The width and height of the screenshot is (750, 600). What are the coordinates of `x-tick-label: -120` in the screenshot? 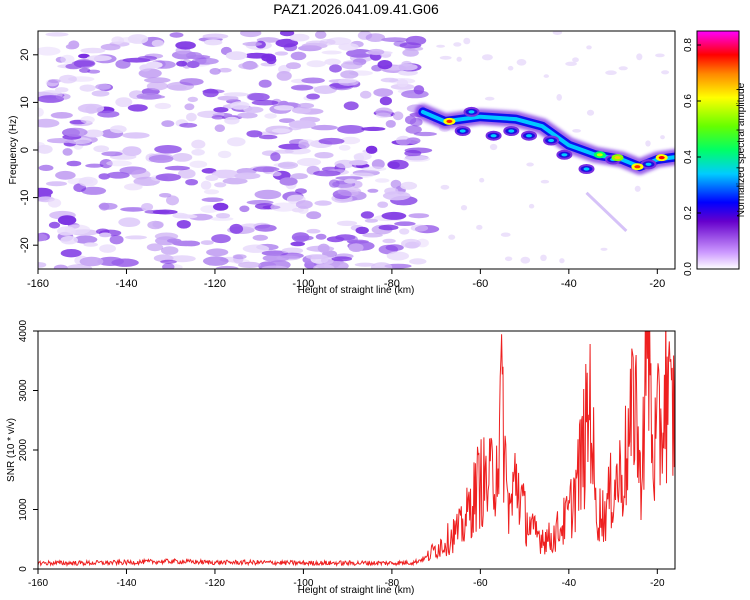 It's located at (215, 284).